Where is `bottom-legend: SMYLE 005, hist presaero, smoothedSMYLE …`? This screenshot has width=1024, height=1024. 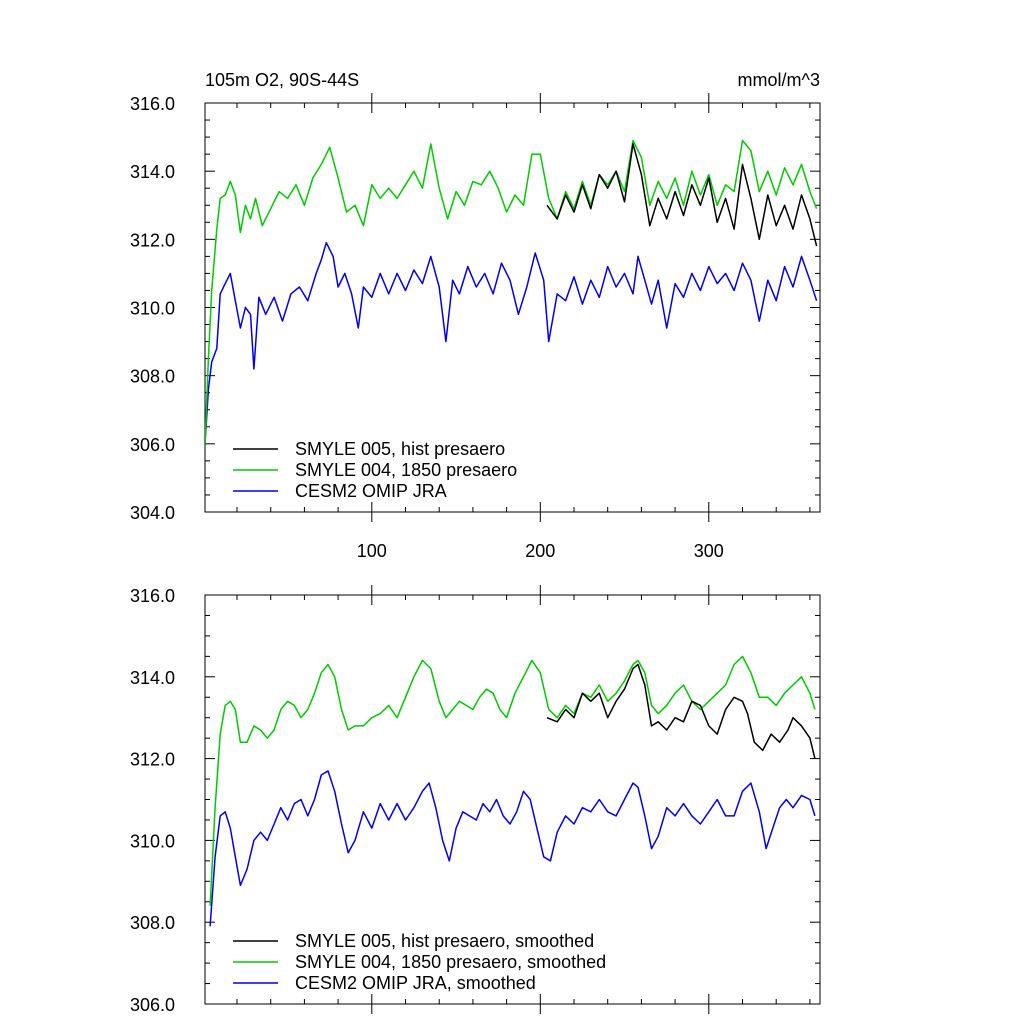 bottom-legend: SMYLE 005, hist presaero, smoothedSMYLE … is located at coordinates (419, 962).